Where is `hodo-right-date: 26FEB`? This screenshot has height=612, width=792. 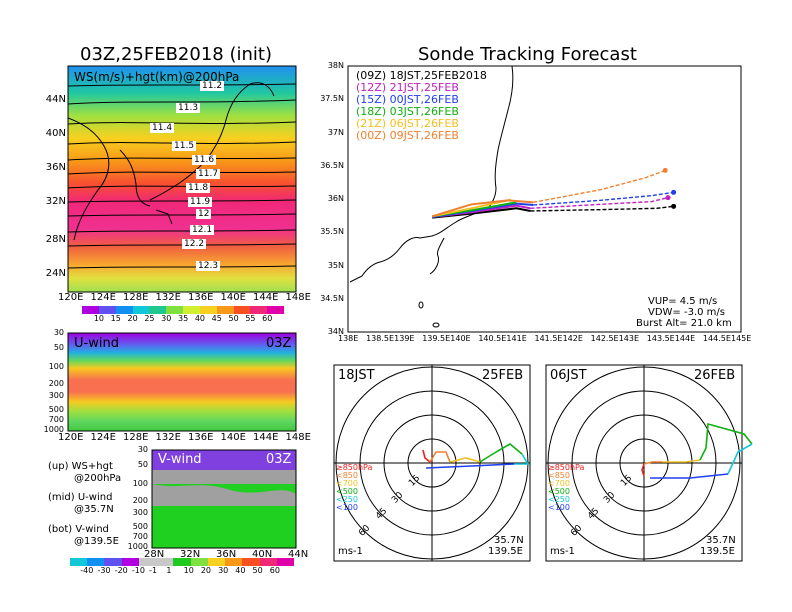 hodo-right-date: 26FEB is located at coordinates (715, 375).